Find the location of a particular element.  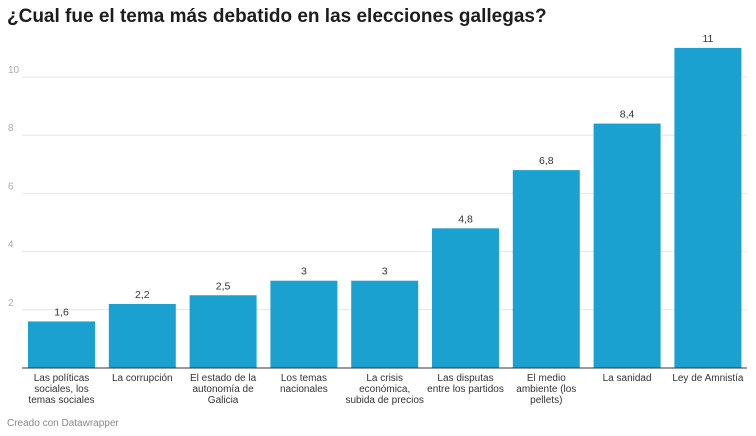

footer-credit: Creado con Datawrapper is located at coordinates (63, 423).